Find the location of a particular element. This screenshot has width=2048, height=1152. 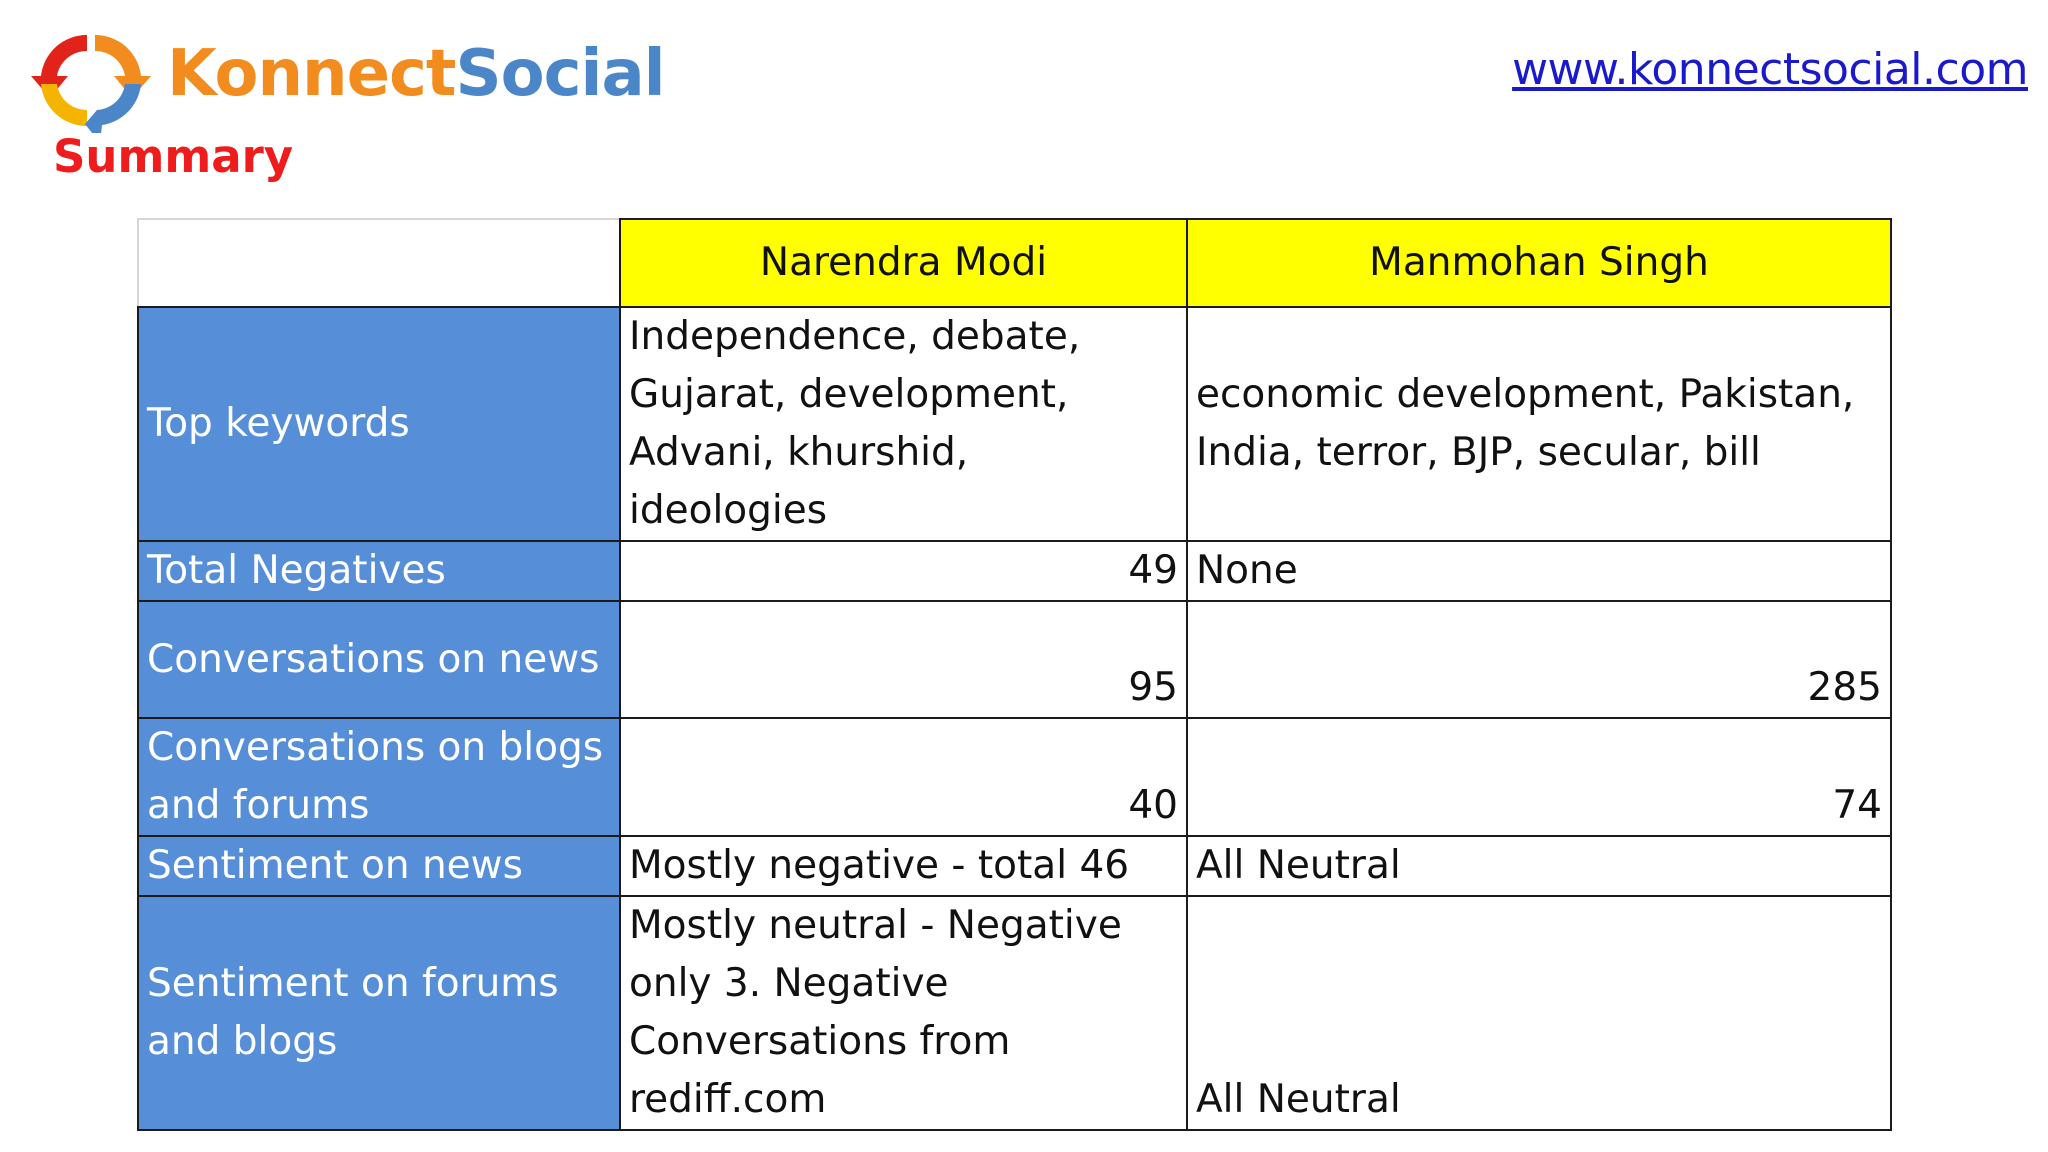

brand-name-part2: Social is located at coordinates (560, 74).